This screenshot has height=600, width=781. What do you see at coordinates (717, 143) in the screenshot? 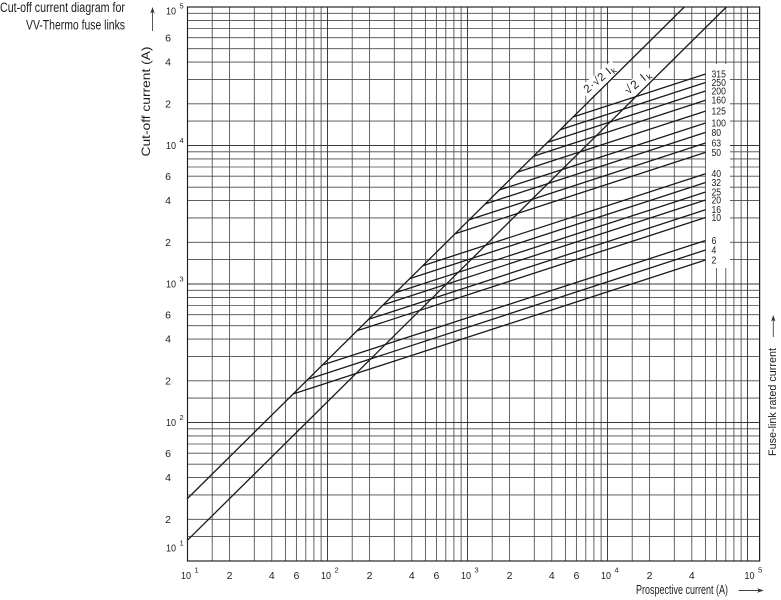
I see `svg-text: 63` at bounding box center [717, 143].